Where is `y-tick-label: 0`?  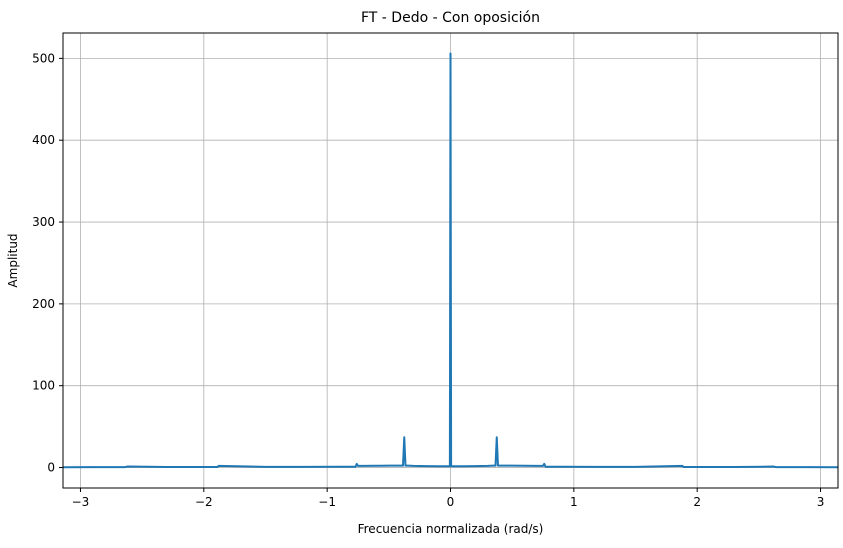 y-tick-label: 0 is located at coordinates (51, 468).